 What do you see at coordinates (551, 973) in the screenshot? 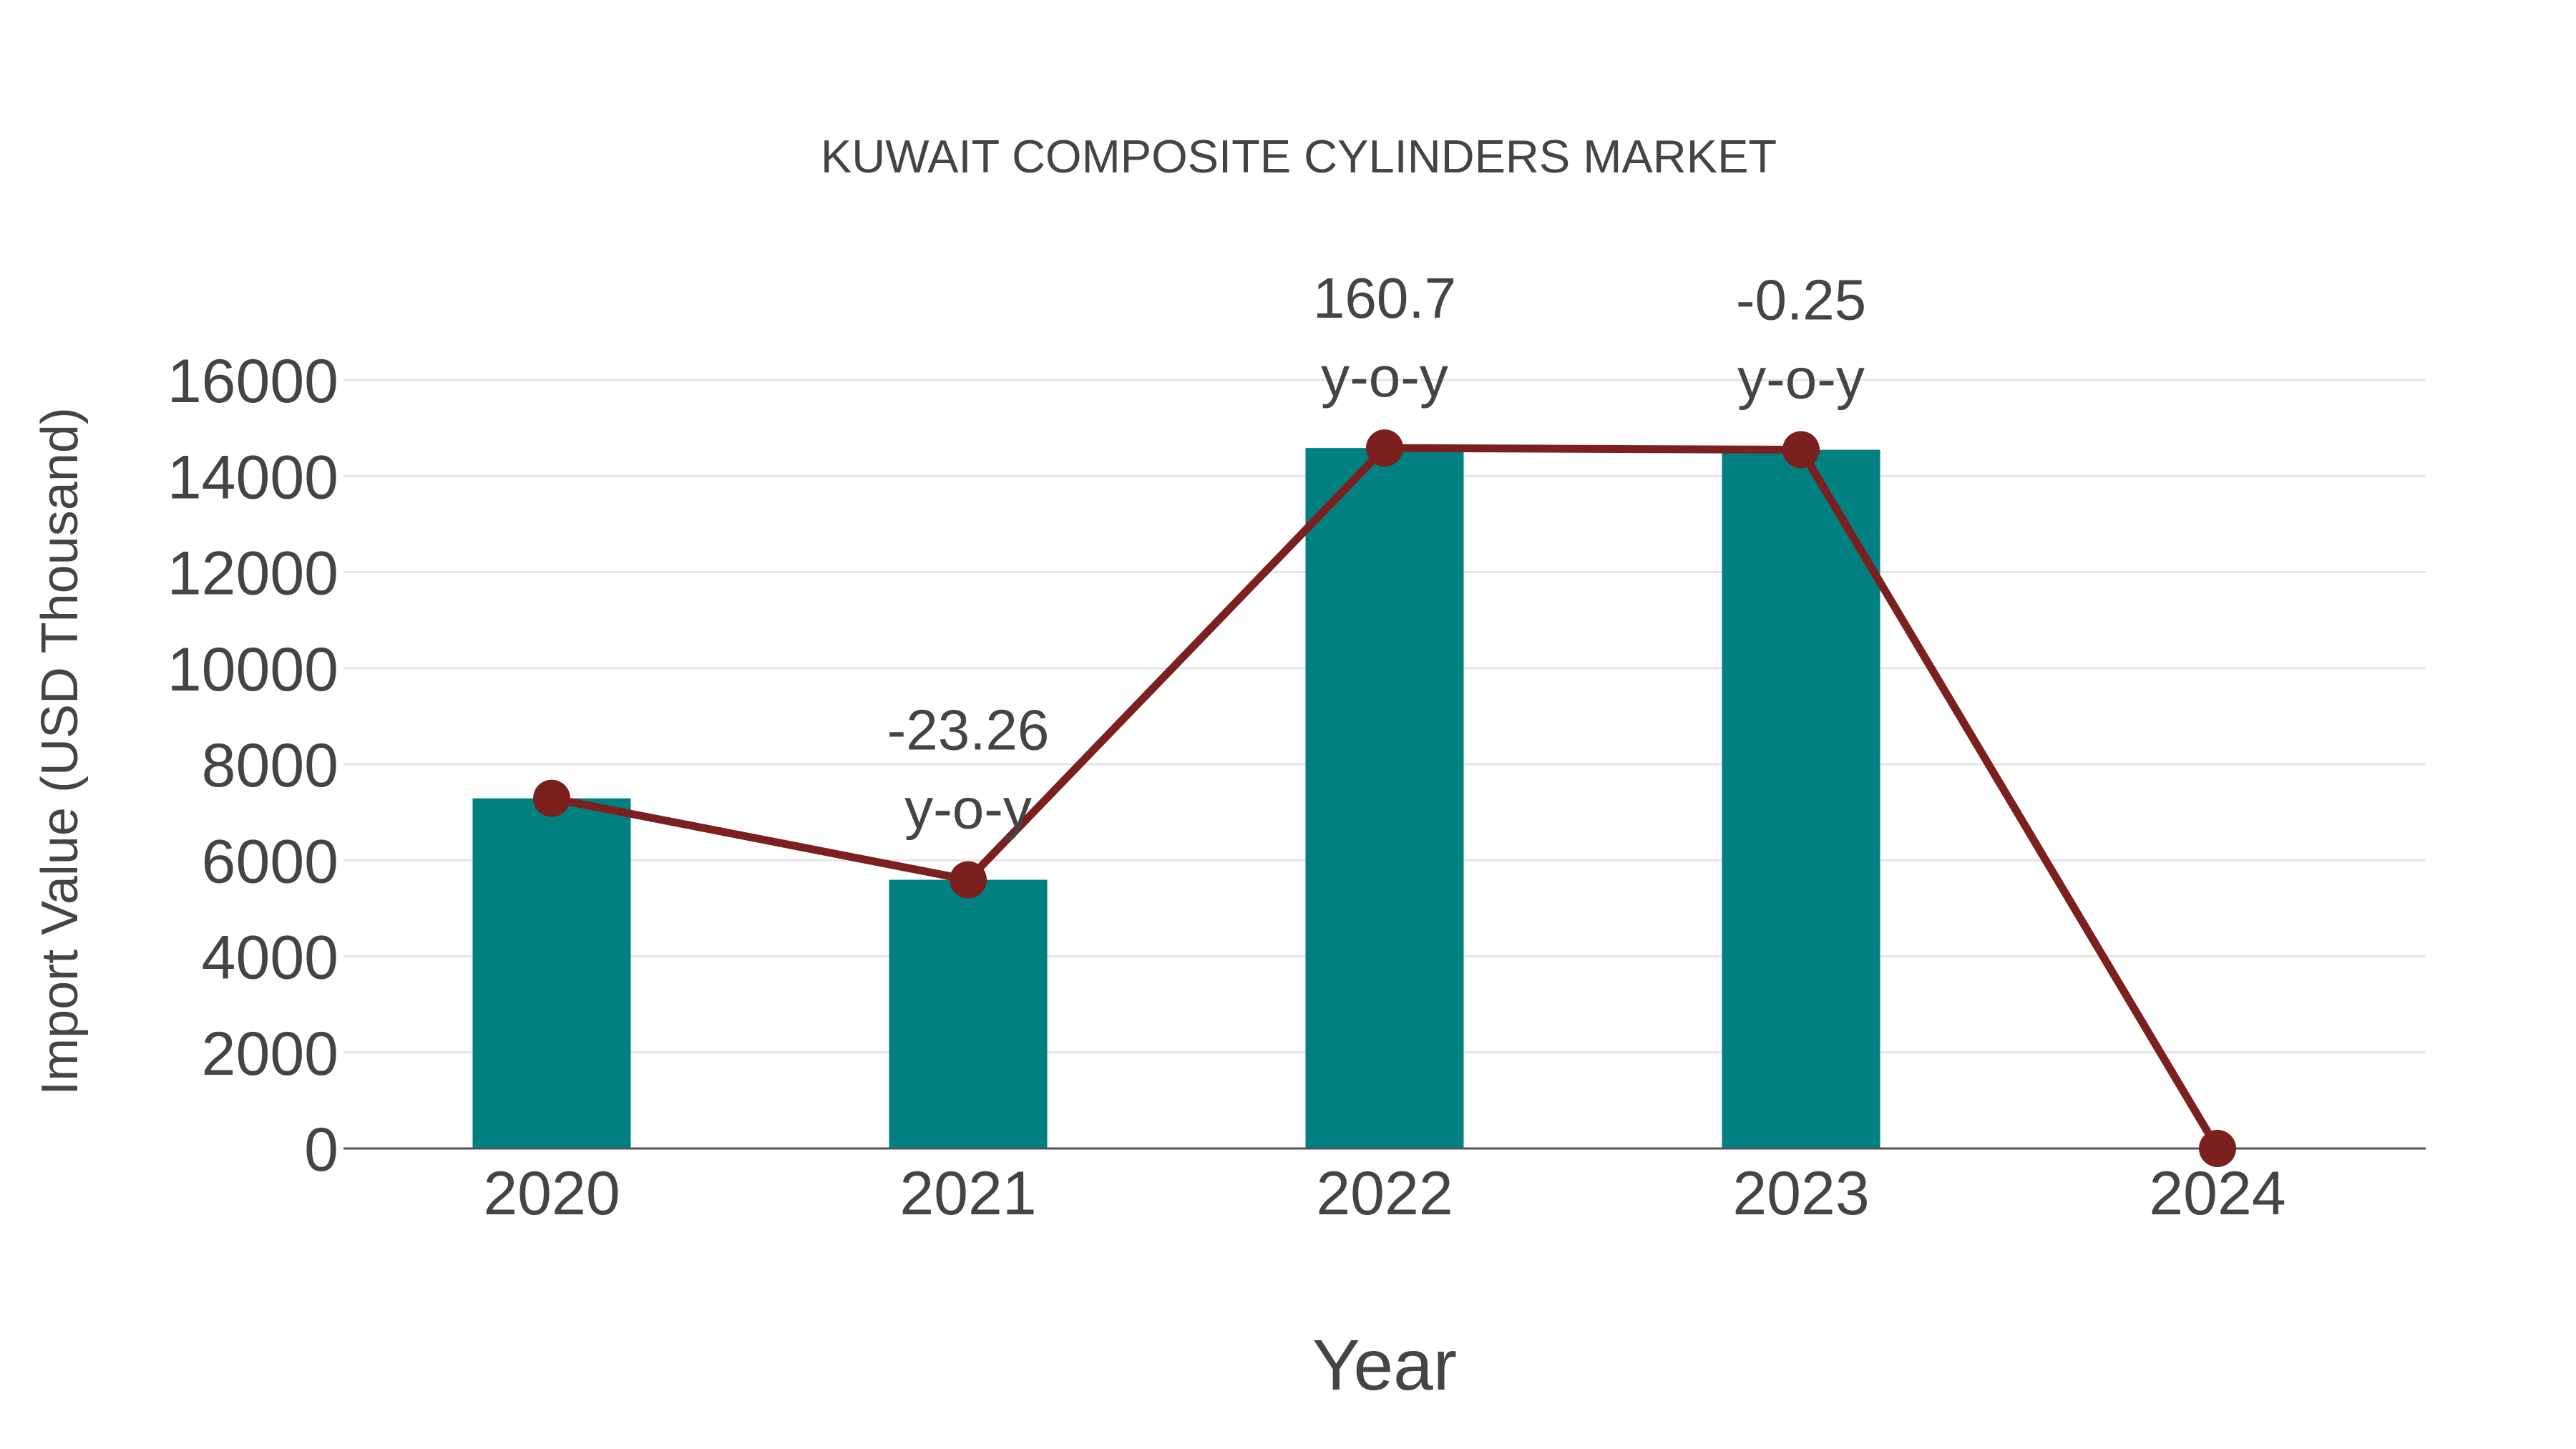
I see `bar-2020` at bounding box center [551, 973].